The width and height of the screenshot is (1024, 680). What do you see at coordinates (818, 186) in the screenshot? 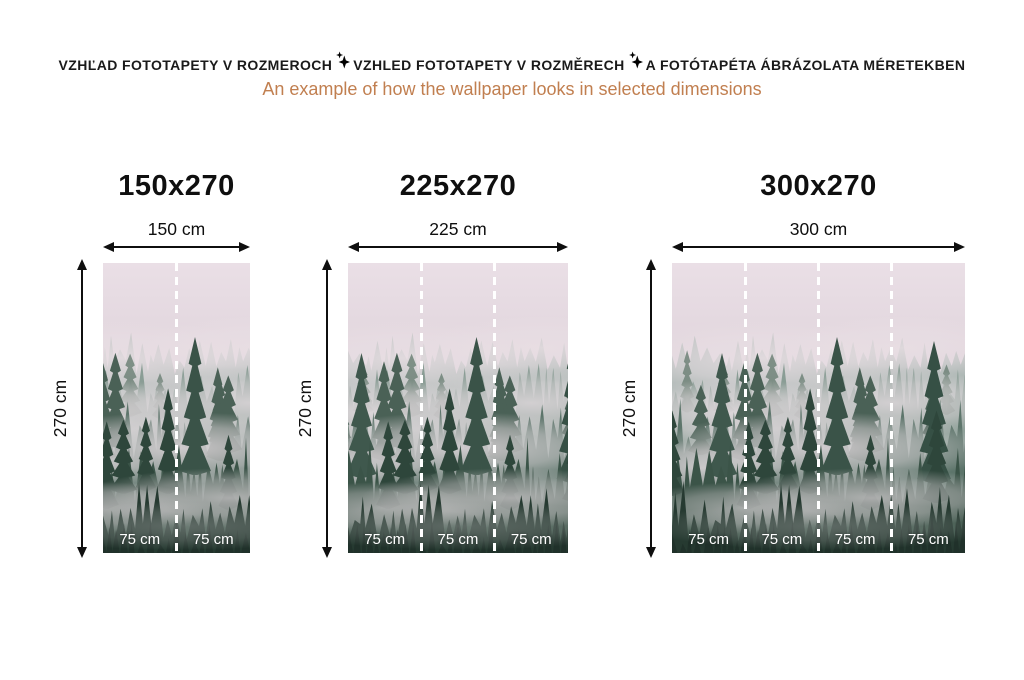
I see `panel-title: 300x270` at bounding box center [818, 186].